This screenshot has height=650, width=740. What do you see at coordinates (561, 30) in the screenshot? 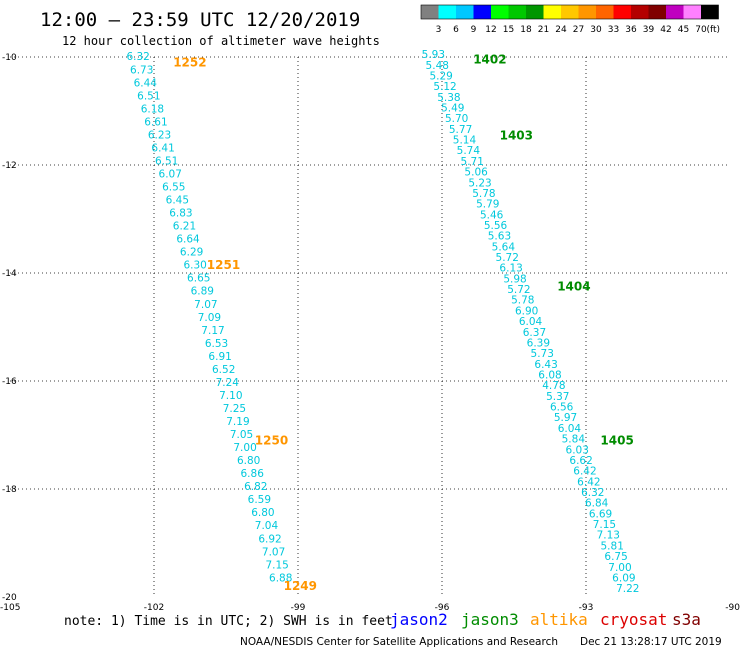
I see `color-scale-label: 24` at bounding box center [561, 30].